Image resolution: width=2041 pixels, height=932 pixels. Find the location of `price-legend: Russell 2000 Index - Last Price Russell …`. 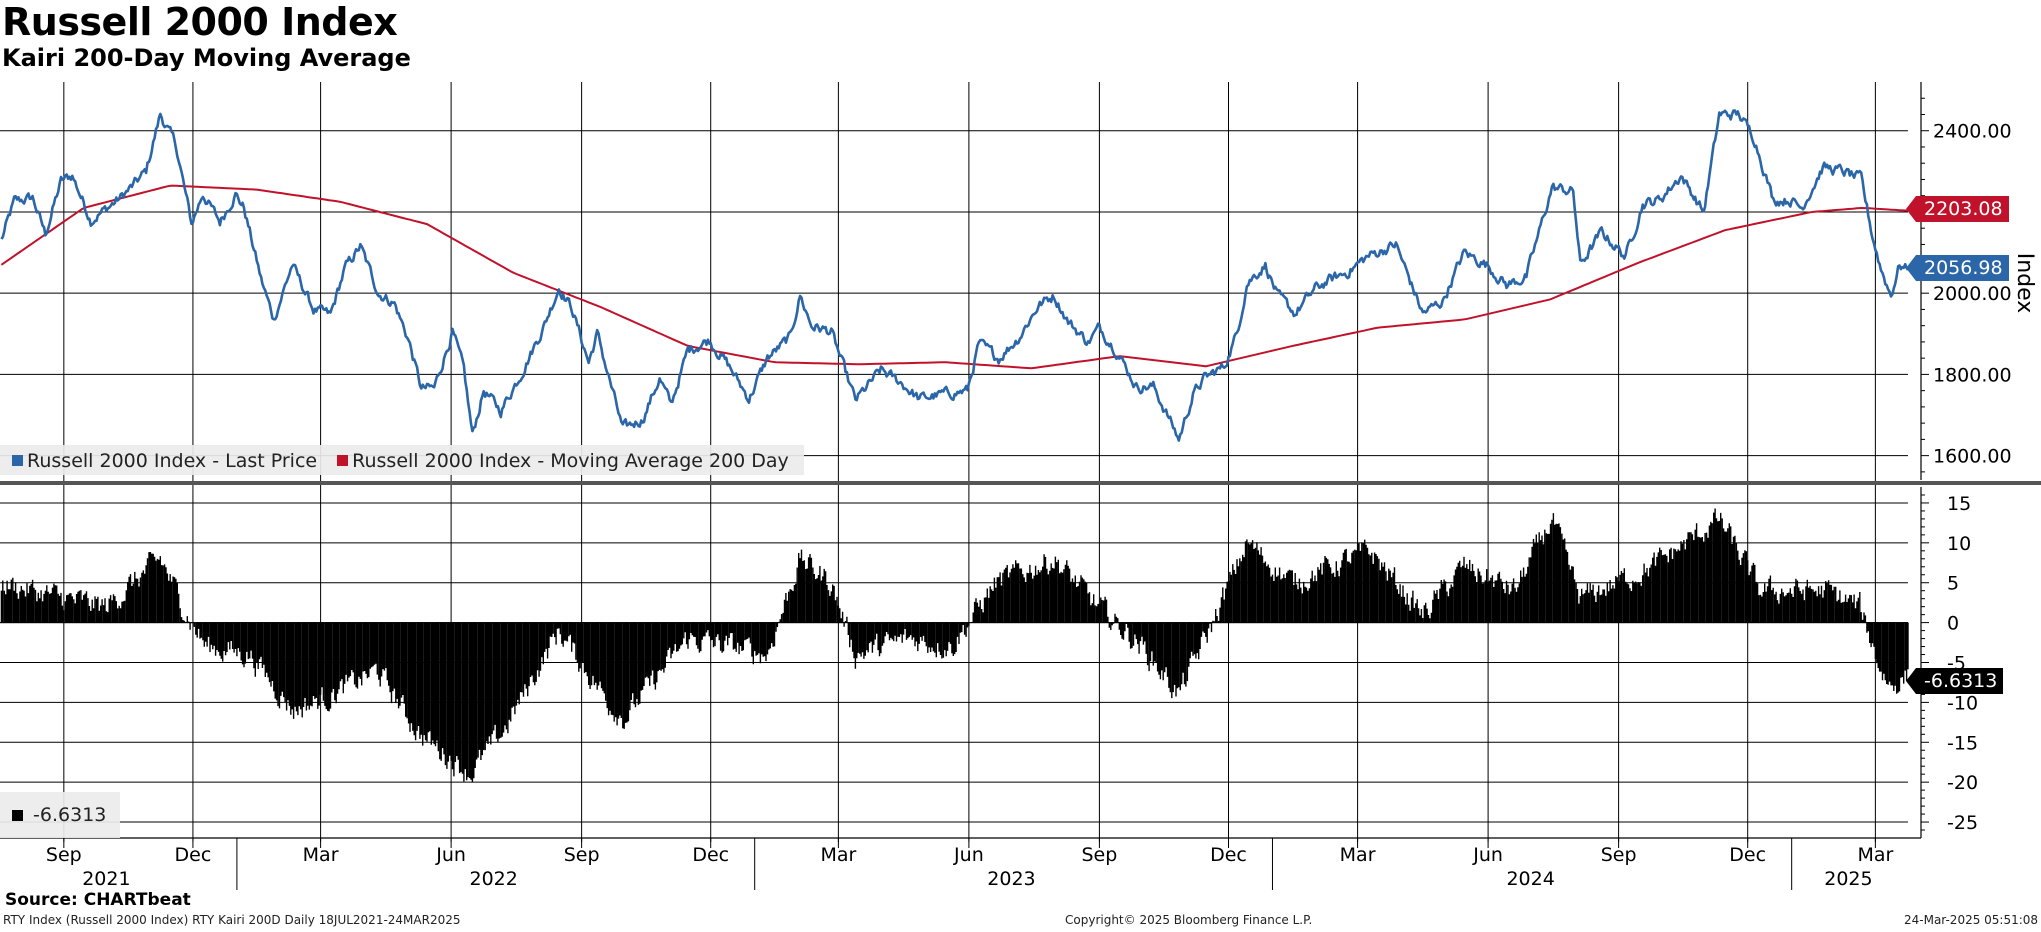

price-legend: Russell 2000 Index - Last Price Russell … is located at coordinates (402, 460).